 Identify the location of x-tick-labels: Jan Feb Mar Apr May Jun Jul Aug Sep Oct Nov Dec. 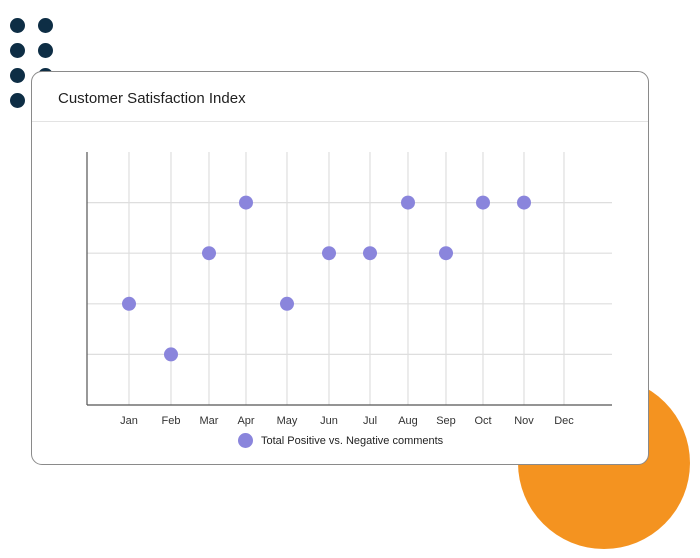
(347, 421).